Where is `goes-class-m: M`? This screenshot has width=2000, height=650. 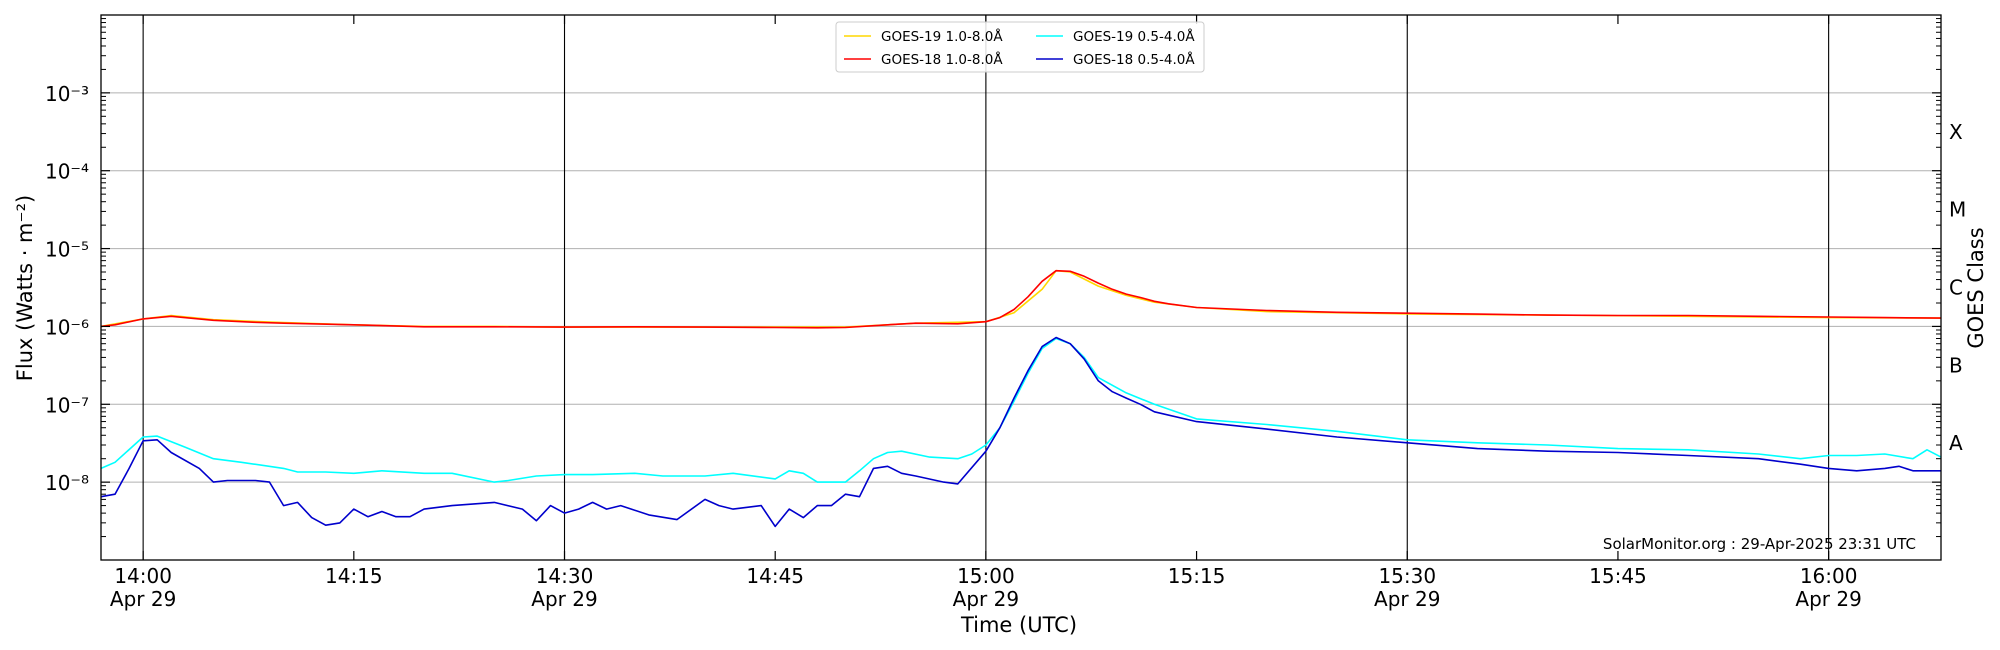
goes-class-m: M is located at coordinates (1957, 210).